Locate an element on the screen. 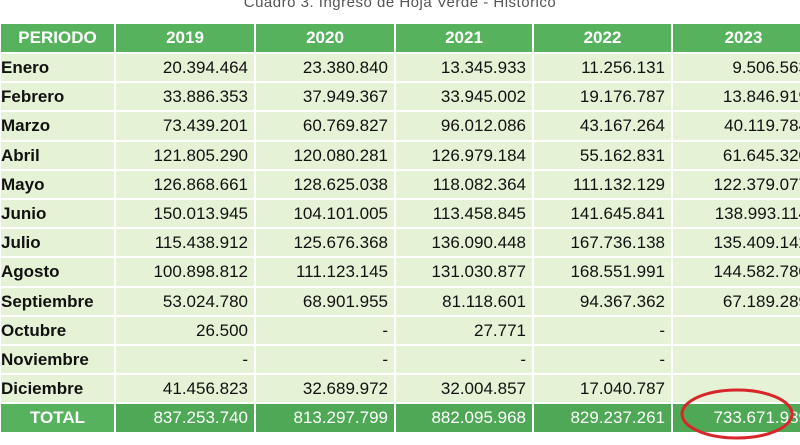 The height and width of the screenshot is (445, 800). table-cell: 26.500 is located at coordinates (185, 330).